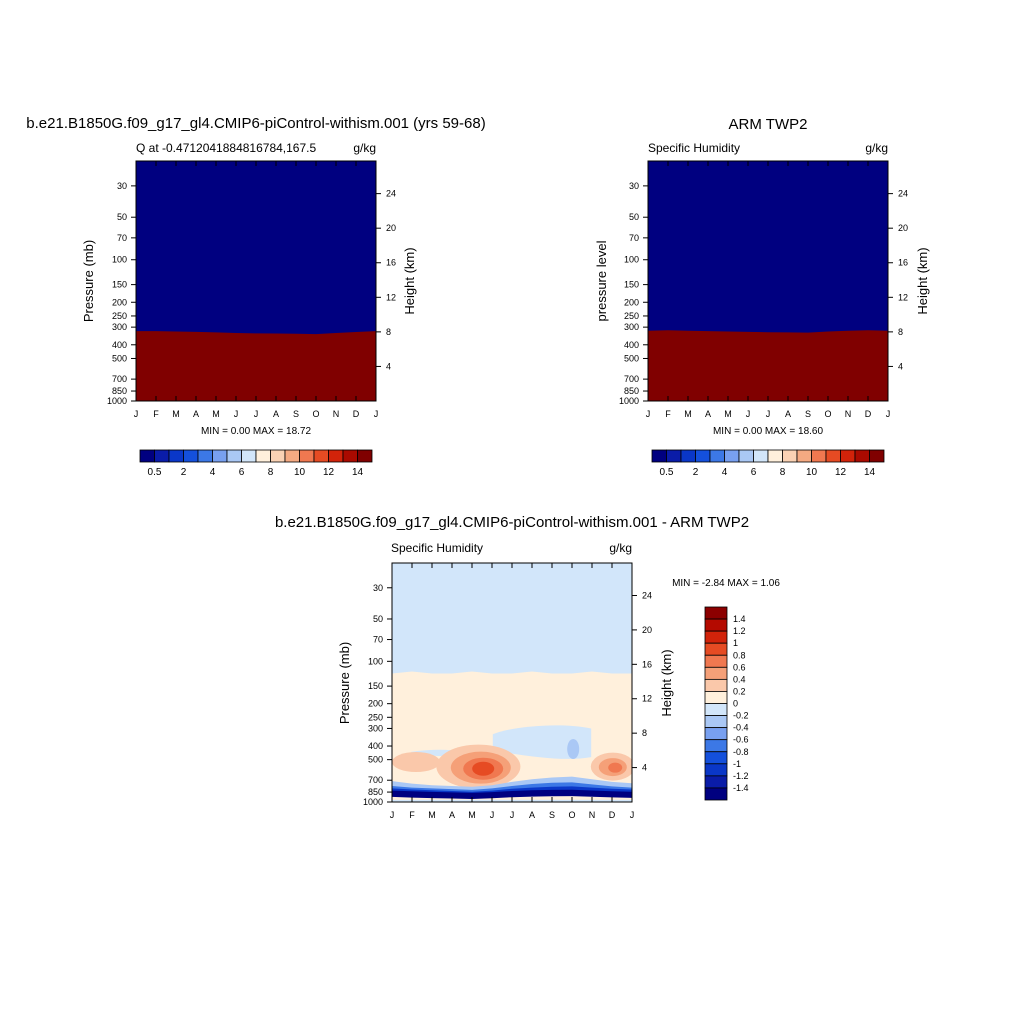  Describe the element at coordinates (876, 148) in the screenshot. I see `panel-obs-subtitle-right: g/kg` at that location.